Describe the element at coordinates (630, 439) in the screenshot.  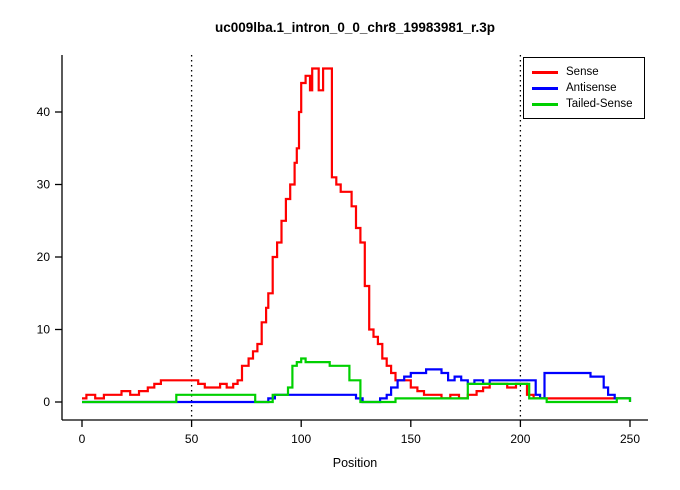
I see `svg-text: 250` at that location.